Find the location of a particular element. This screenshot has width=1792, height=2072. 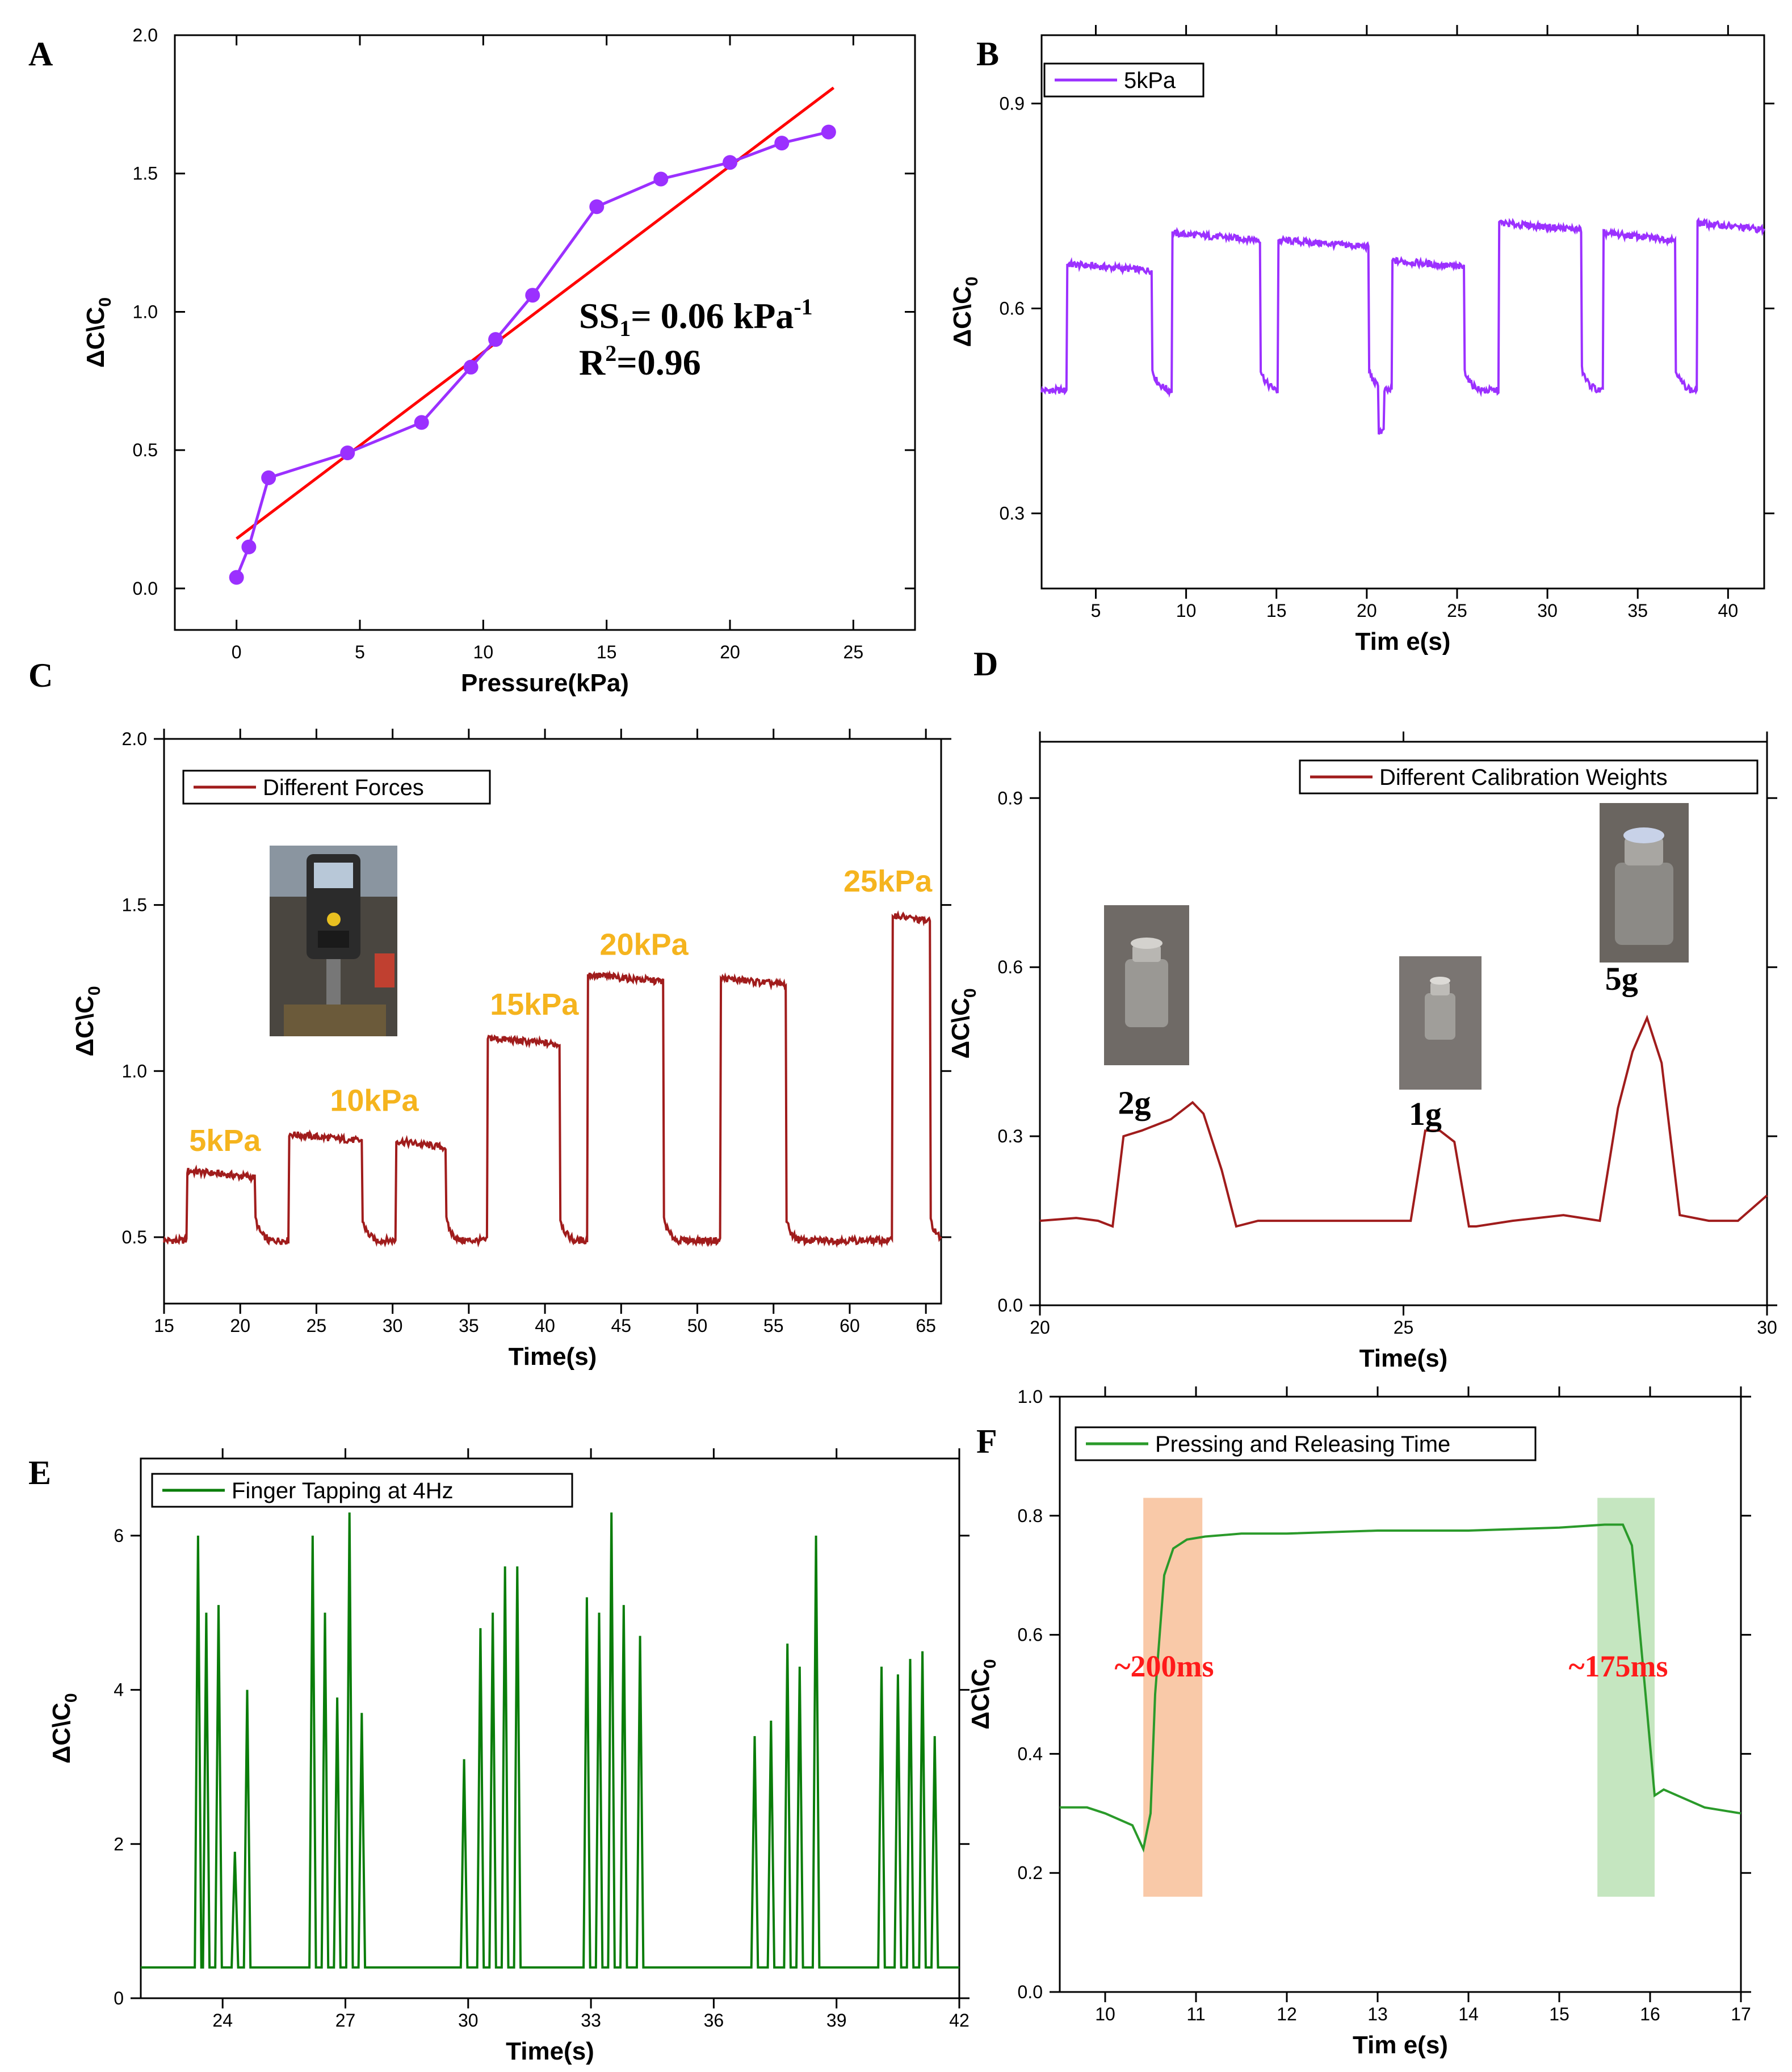

weight-1g-photo is located at coordinates (1440, 1023).